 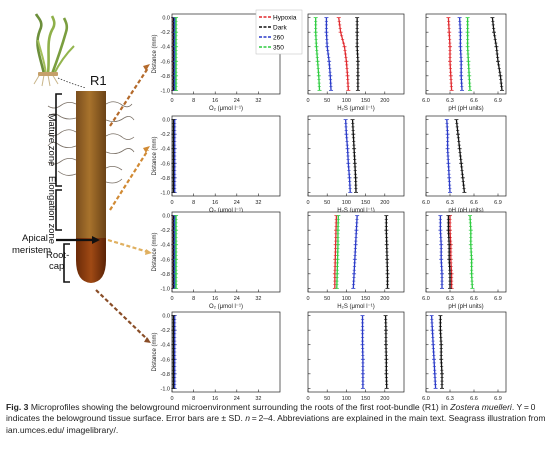 I want to click on panel-elong-ph: 6.0 6.3 6.6 6.9 pH (pH units), so click(x=464, y=164).